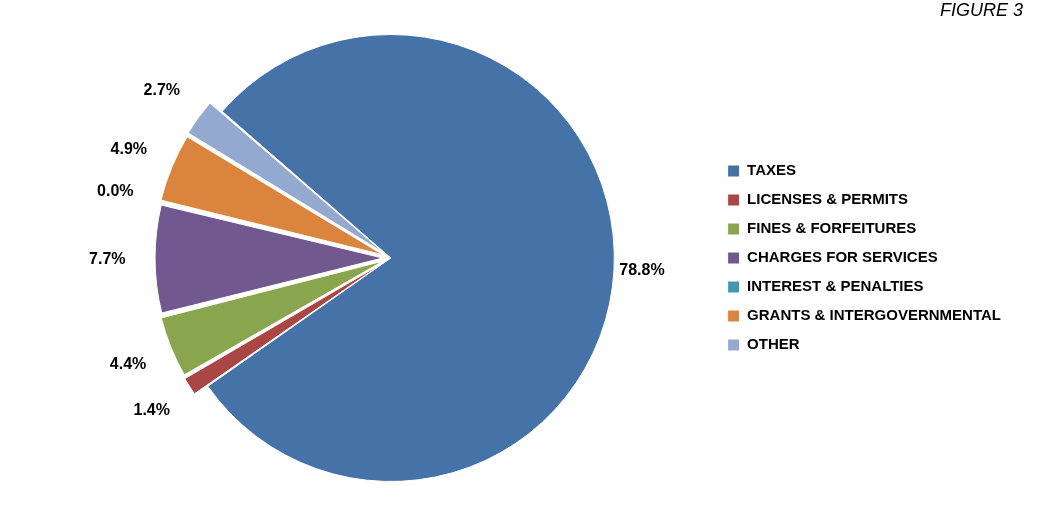  Describe the element at coordinates (129, 149) in the screenshot. I see `data-label: 4.9%` at that location.